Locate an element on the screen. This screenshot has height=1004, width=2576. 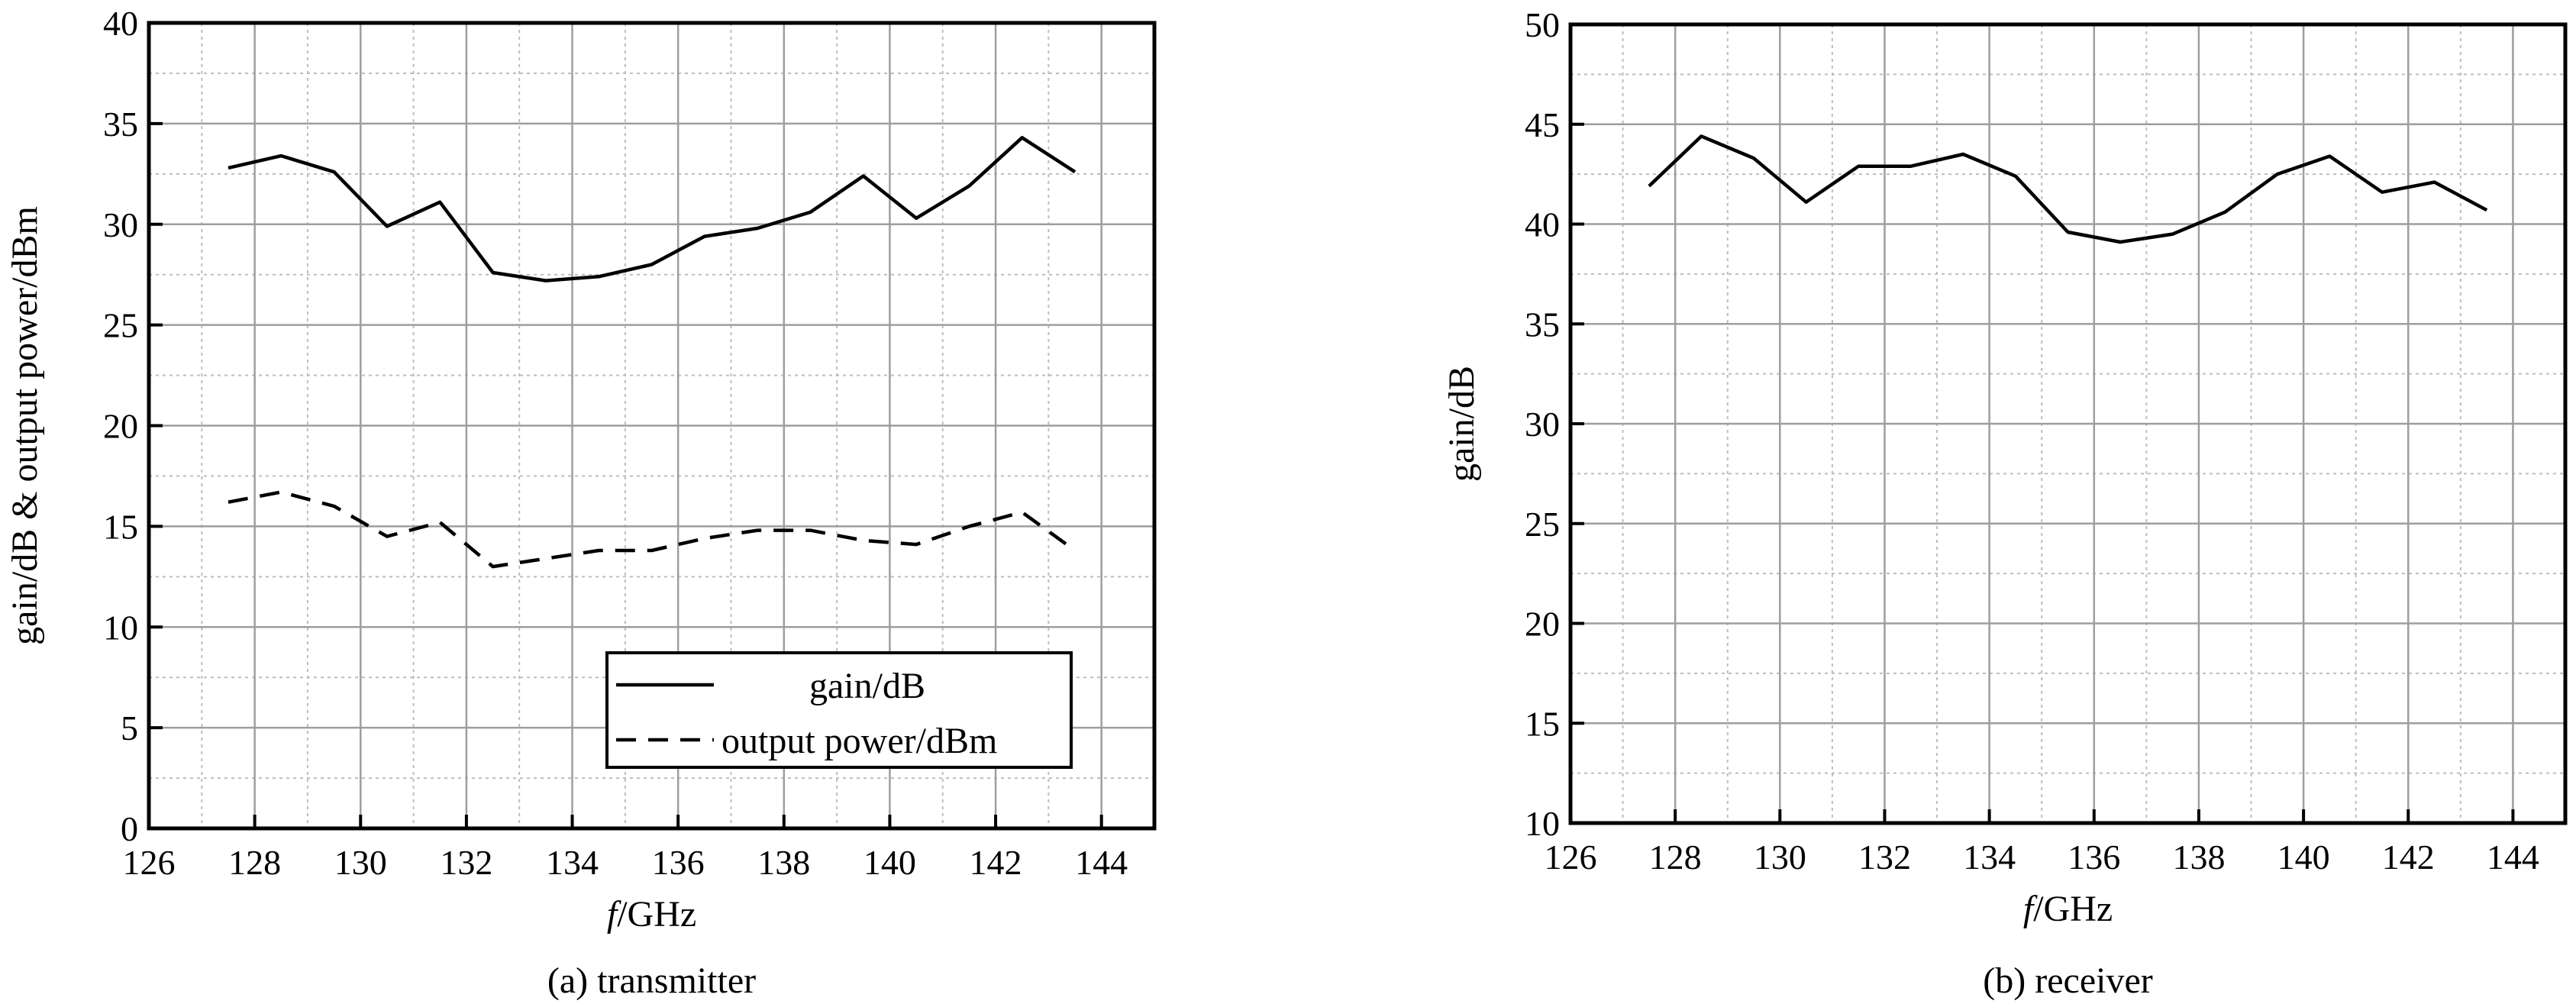
y-axis-label: gain/dB is located at coordinates (1461, 424).